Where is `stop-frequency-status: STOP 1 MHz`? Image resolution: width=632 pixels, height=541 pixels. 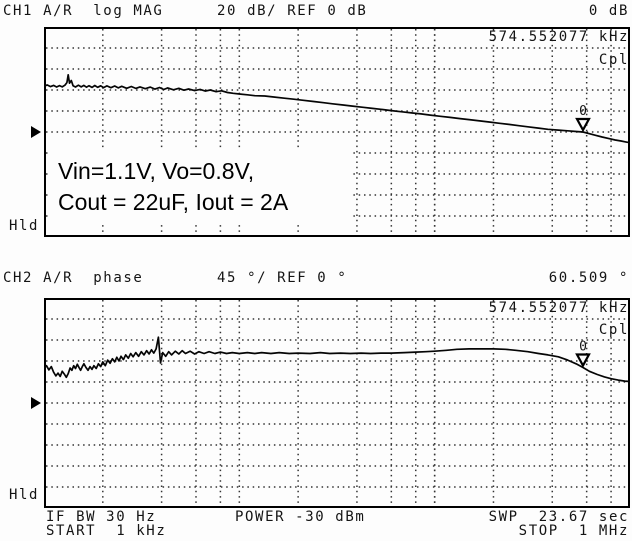 stop-frequency-status: STOP 1 MHz is located at coordinates (573, 531).